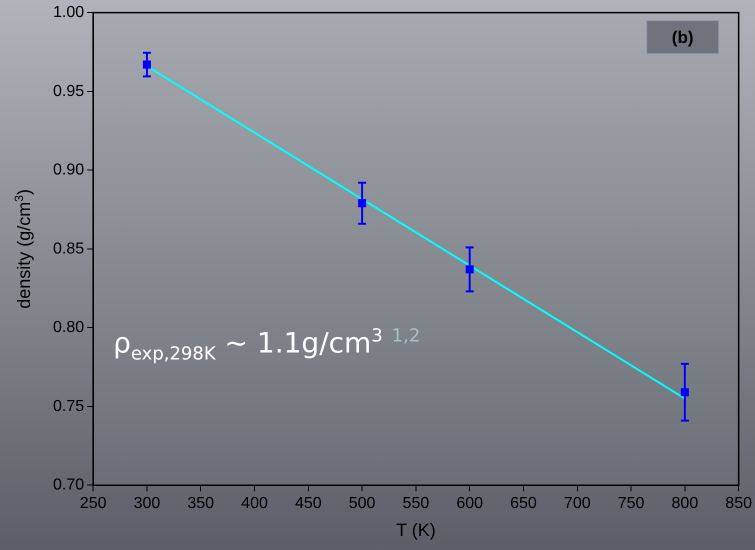 The height and width of the screenshot is (550, 755). Describe the element at coordinates (577, 503) in the screenshot. I see `x-tick-label: 700` at that location.